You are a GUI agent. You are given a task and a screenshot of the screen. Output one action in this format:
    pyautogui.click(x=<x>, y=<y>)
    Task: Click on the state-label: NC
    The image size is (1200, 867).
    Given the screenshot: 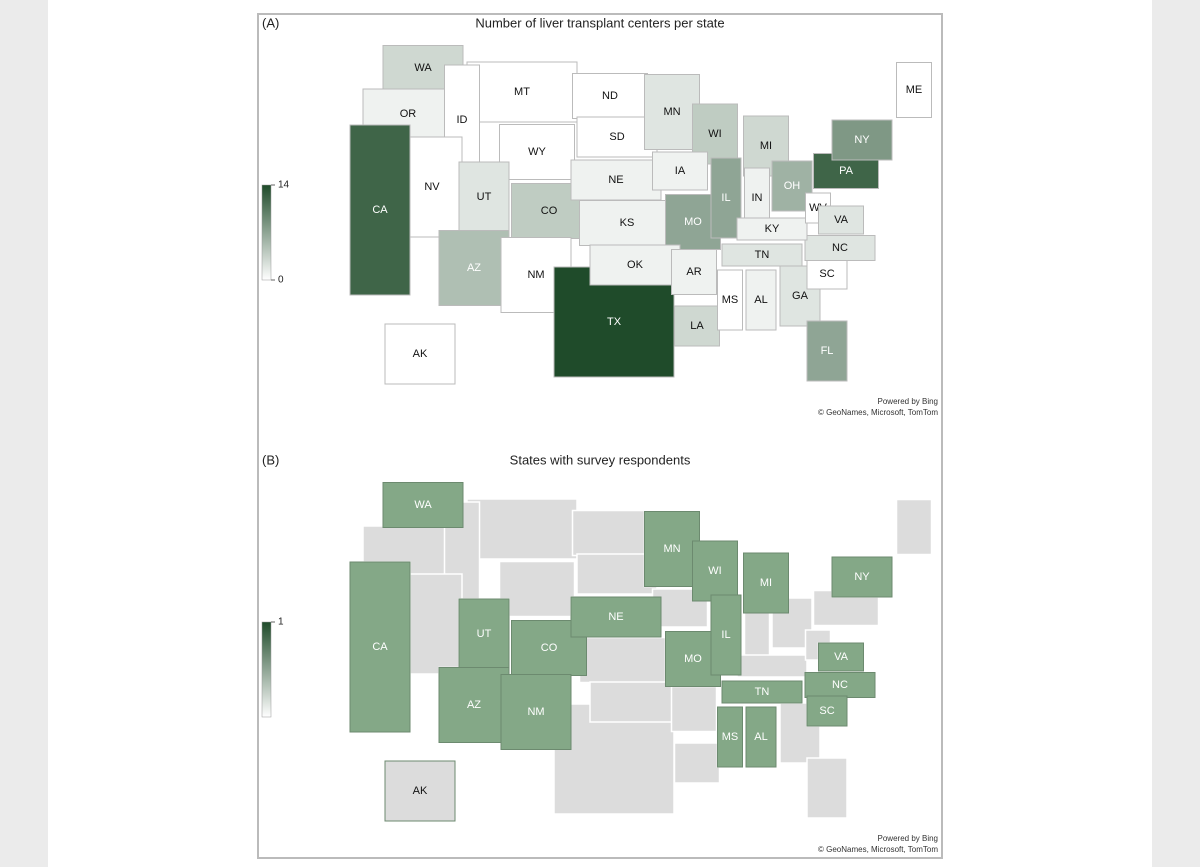 What is the action you would take?
    pyautogui.click(x=840, y=248)
    